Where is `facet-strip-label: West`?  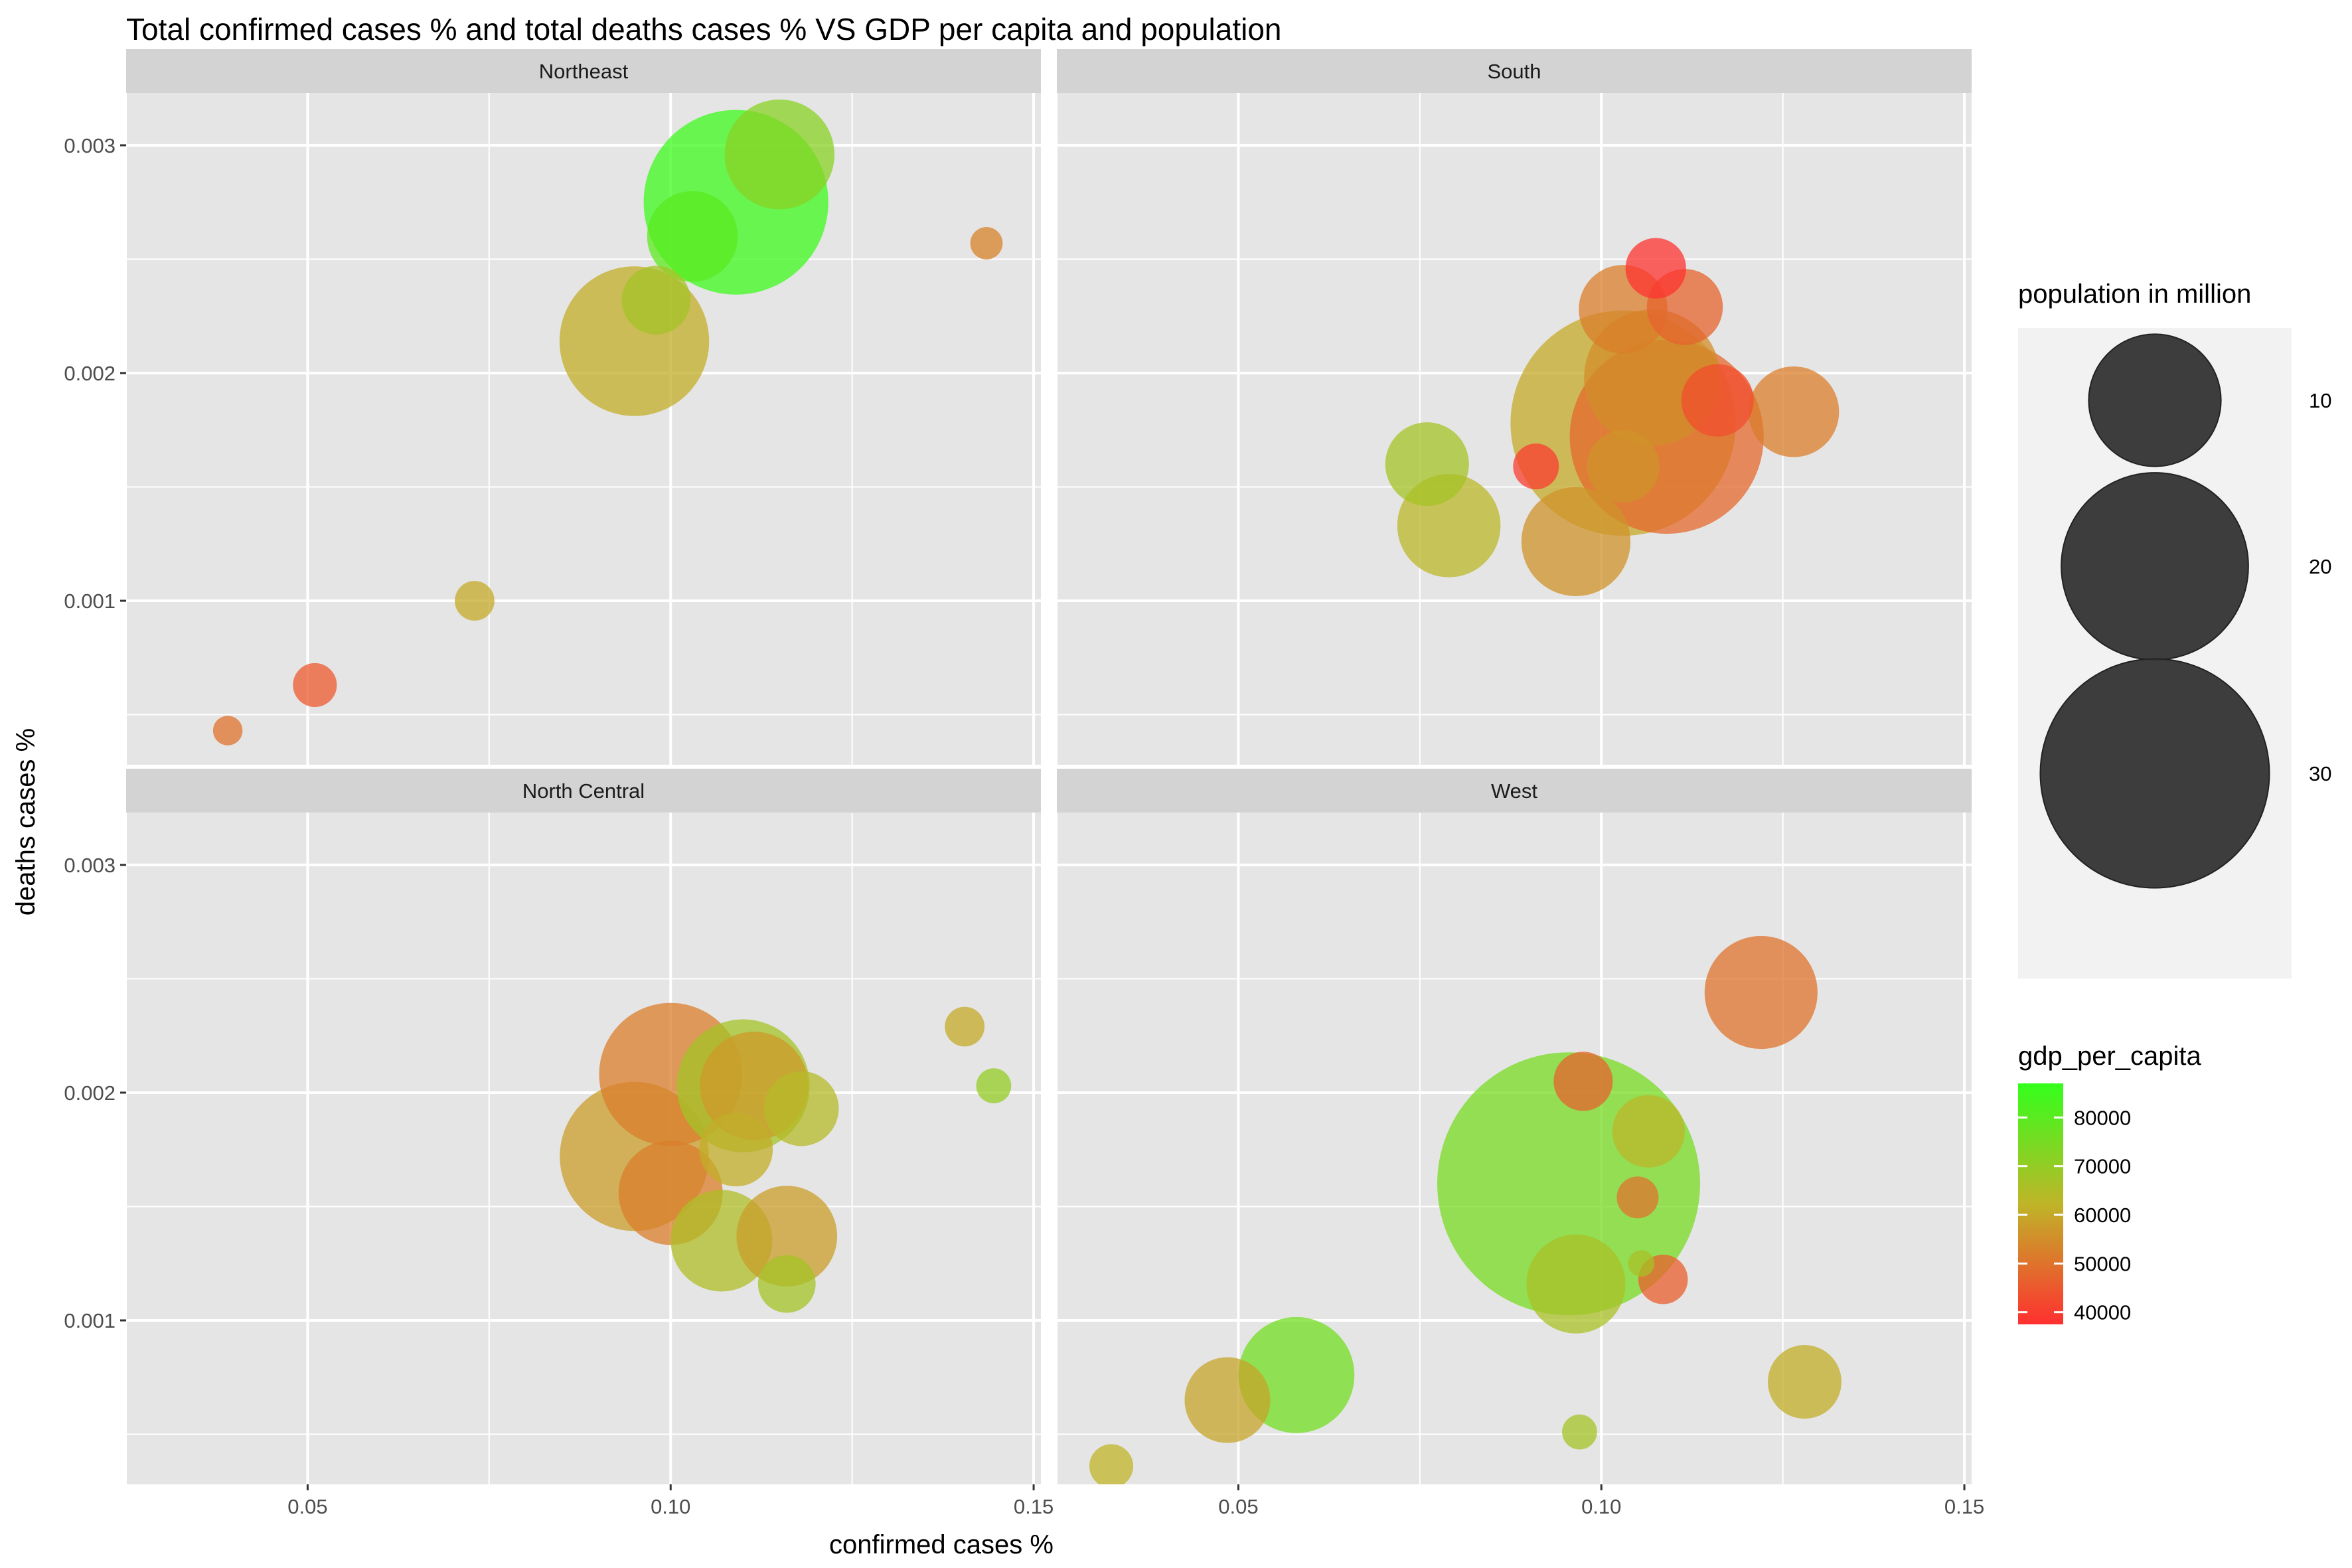 facet-strip-label: West is located at coordinates (1514, 791).